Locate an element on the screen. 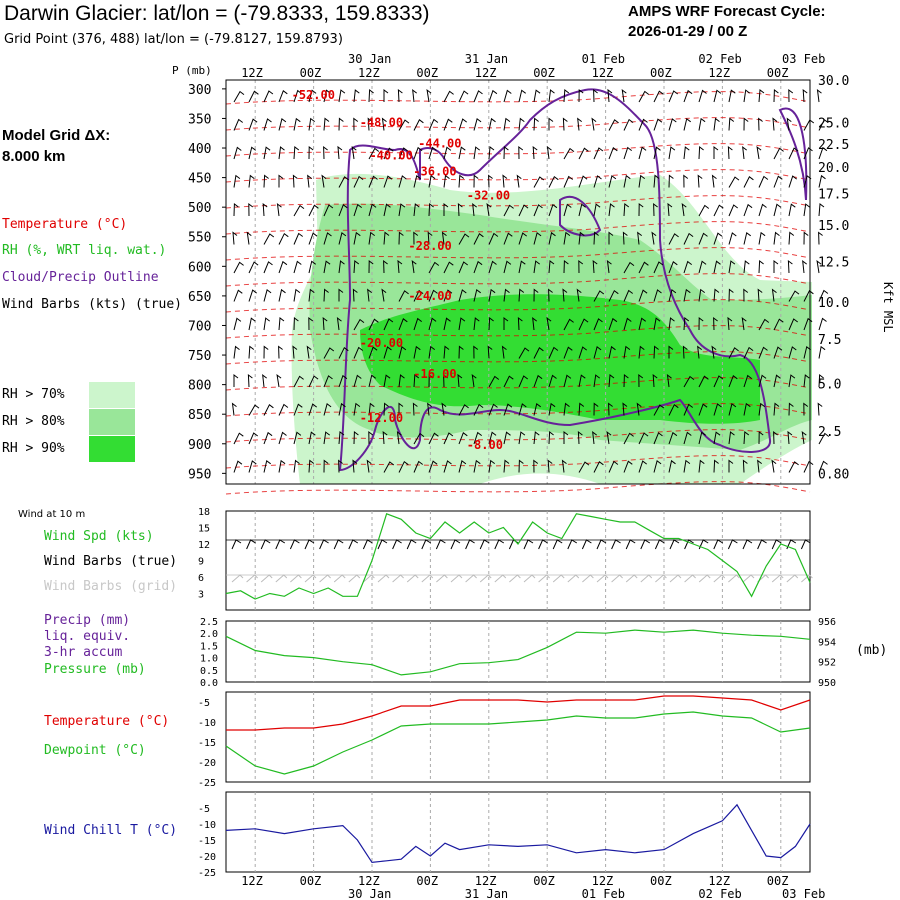 This screenshot has width=900, height=900. kft-tick-label: 25.0 is located at coordinates (833, 124).